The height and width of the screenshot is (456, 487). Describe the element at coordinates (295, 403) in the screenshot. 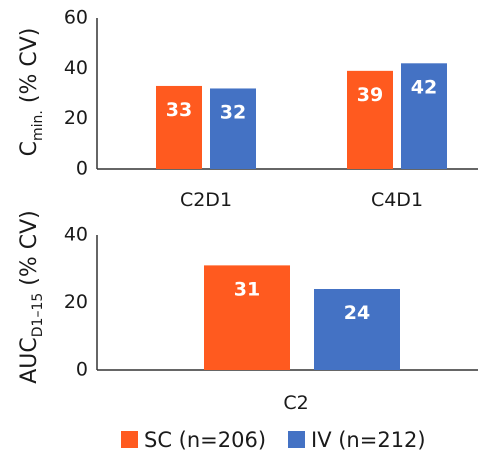

I see `bottom-category-label-c2: C2` at that location.